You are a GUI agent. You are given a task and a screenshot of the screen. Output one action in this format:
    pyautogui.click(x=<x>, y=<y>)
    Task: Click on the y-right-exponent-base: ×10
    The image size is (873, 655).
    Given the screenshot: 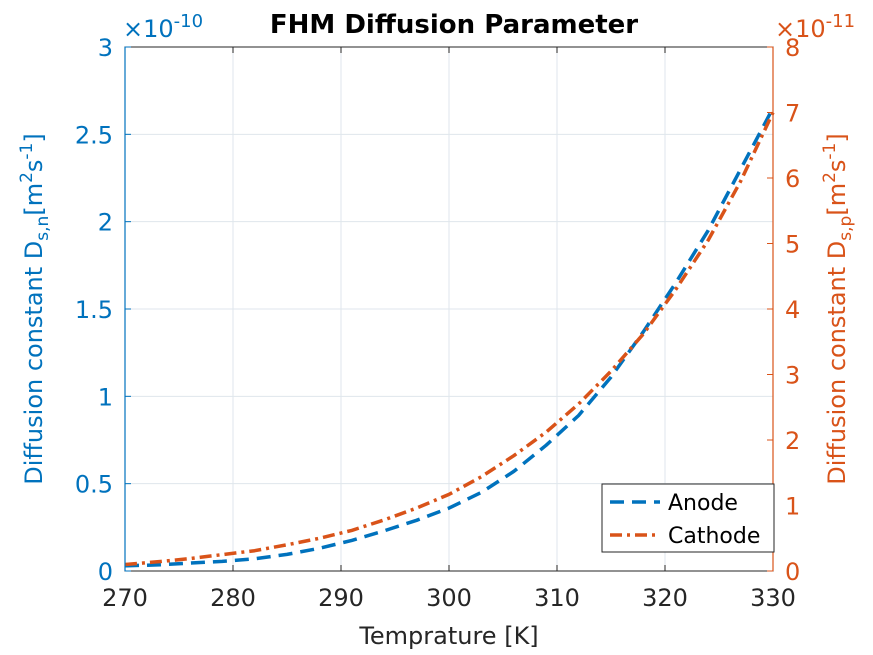 What is the action you would take?
    pyautogui.click(x=800, y=29)
    